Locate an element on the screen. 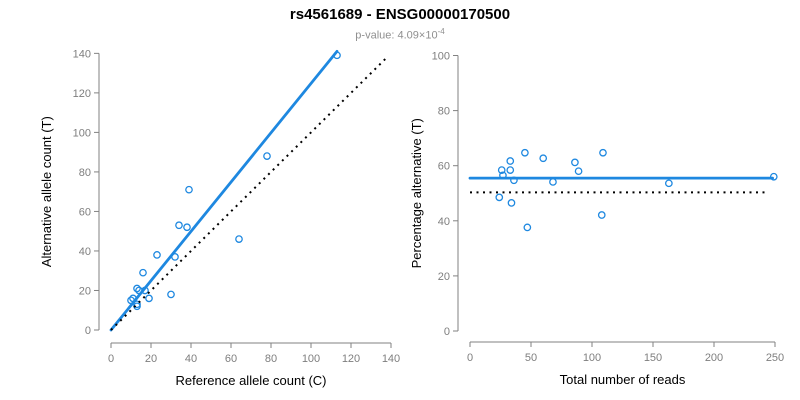 This screenshot has width=800, height=400. p-value-subtitle: p-value: 4.09×10-4 is located at coordinates (400, 34).